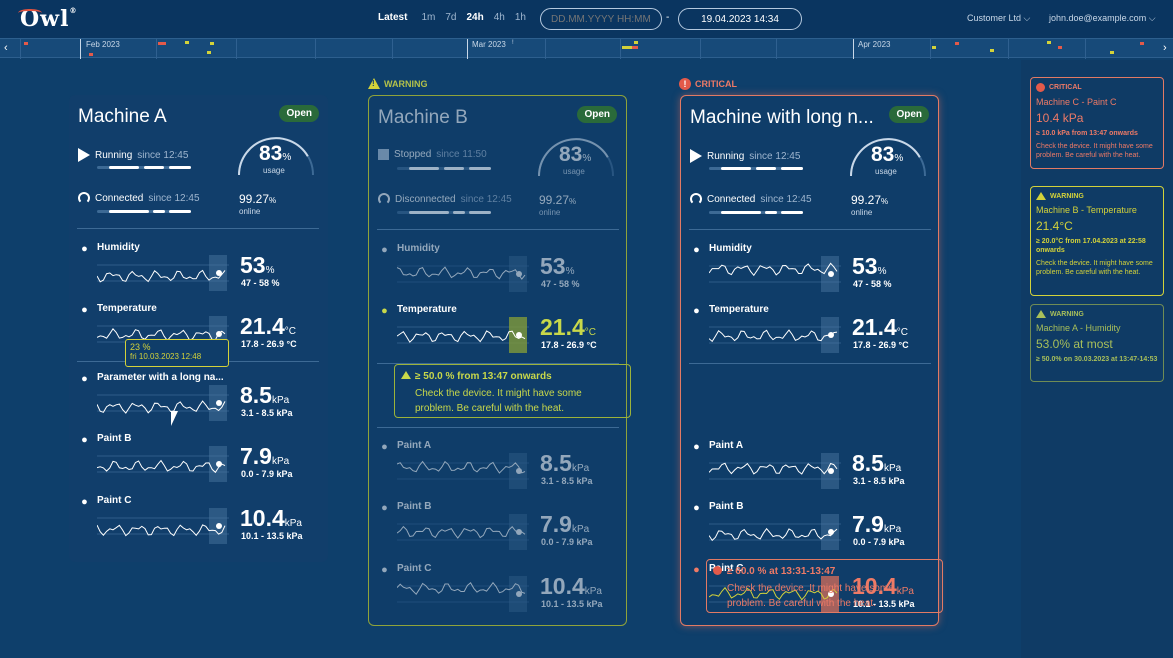 The image size is (1173, 658). What do you see at coordinates (425, 199) in the screenshot?
I see `connection-state: Disconnected` at bounding box center [425, 199].